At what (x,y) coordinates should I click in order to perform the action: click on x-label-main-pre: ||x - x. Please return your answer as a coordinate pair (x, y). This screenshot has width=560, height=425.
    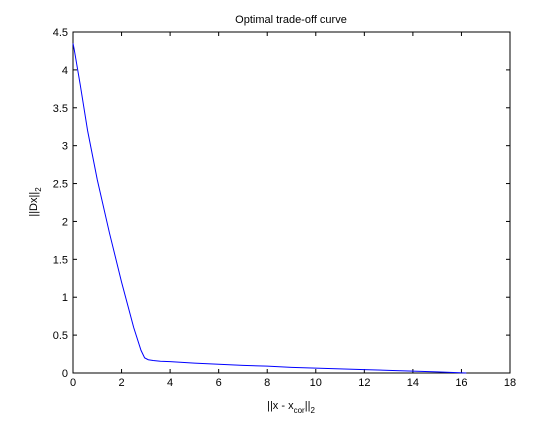
    Looking at the image, I should click on (280, 406).